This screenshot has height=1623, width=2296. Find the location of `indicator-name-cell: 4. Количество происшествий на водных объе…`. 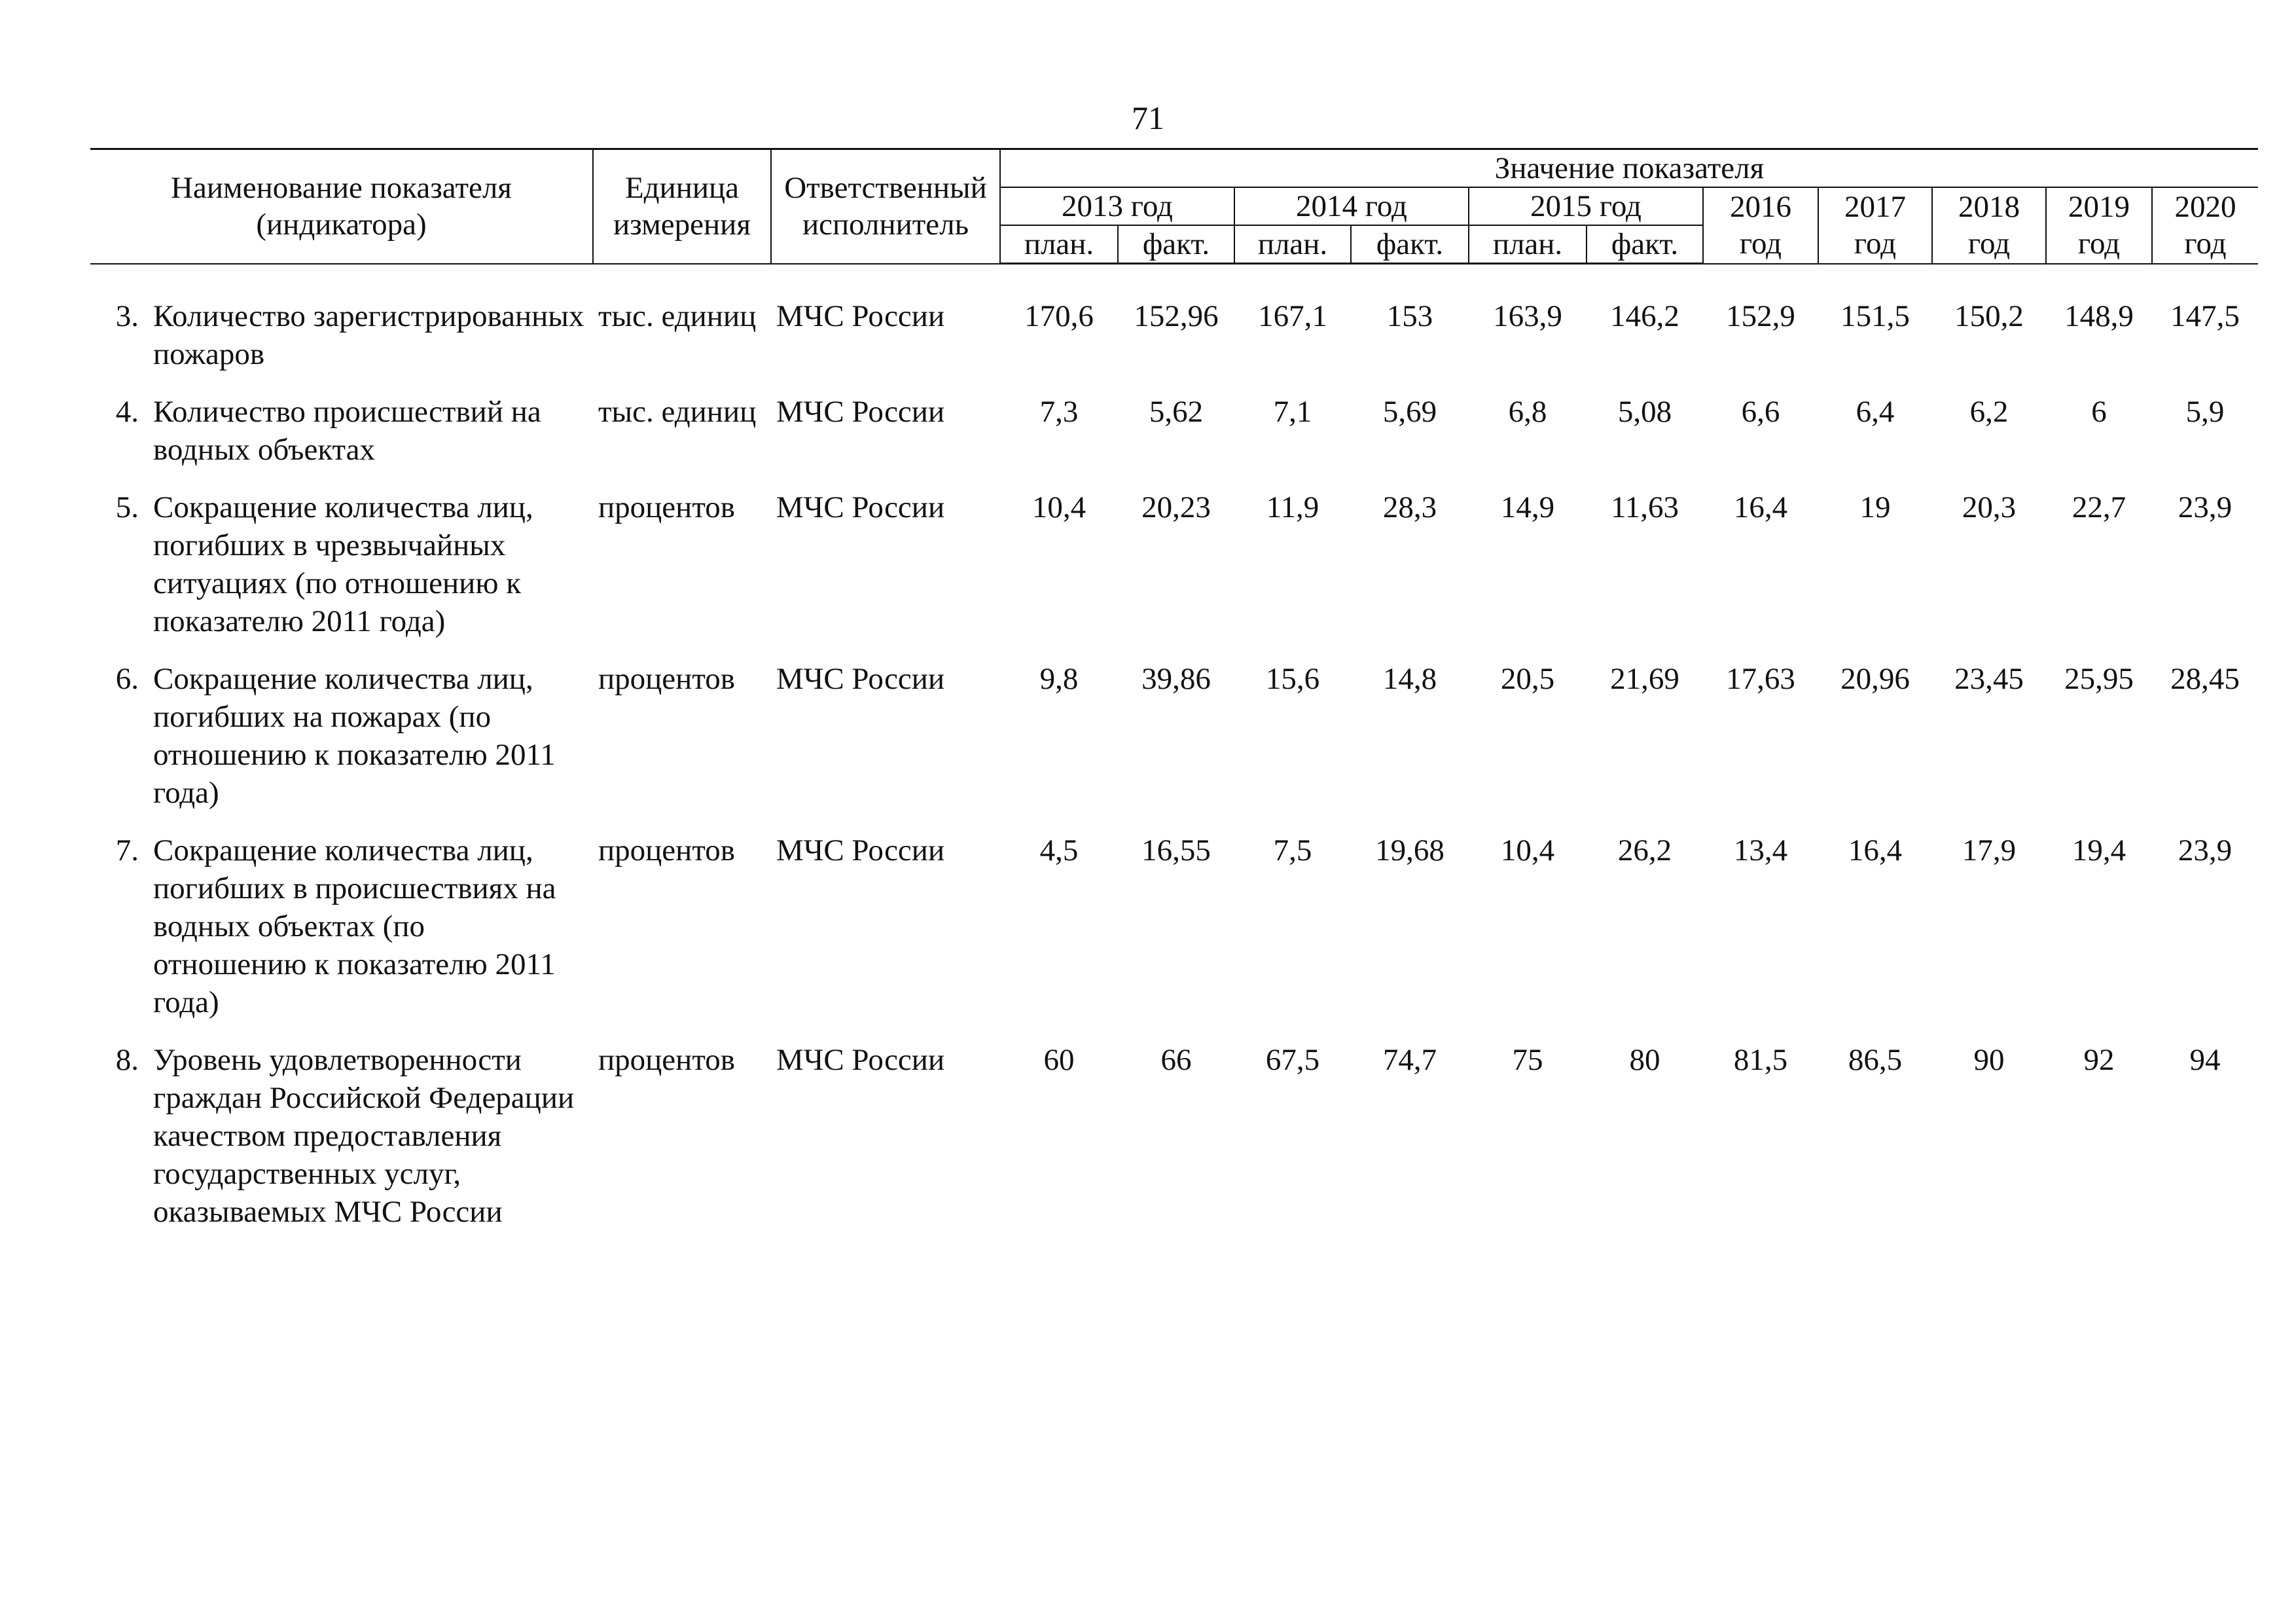

indicator-name-cell: 4. Количество происшествий на водных объе… is located at coordinates (341, 440).